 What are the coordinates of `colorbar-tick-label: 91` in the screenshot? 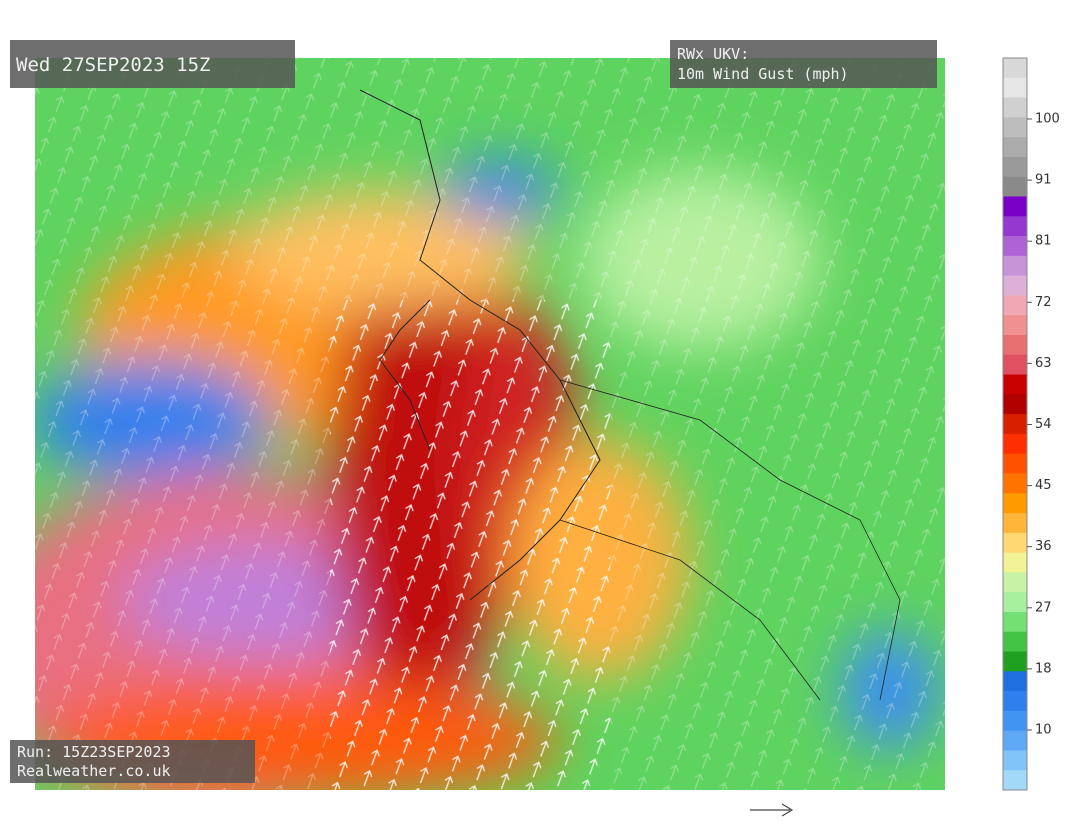 It's located at (1043, 180).